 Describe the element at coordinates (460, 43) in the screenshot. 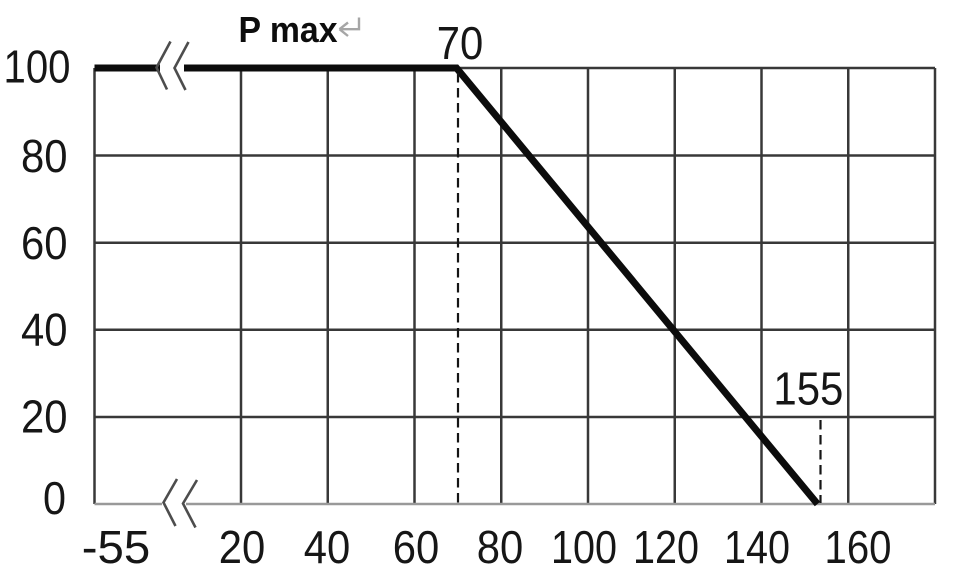

I see `svg-text: 70` at that location.